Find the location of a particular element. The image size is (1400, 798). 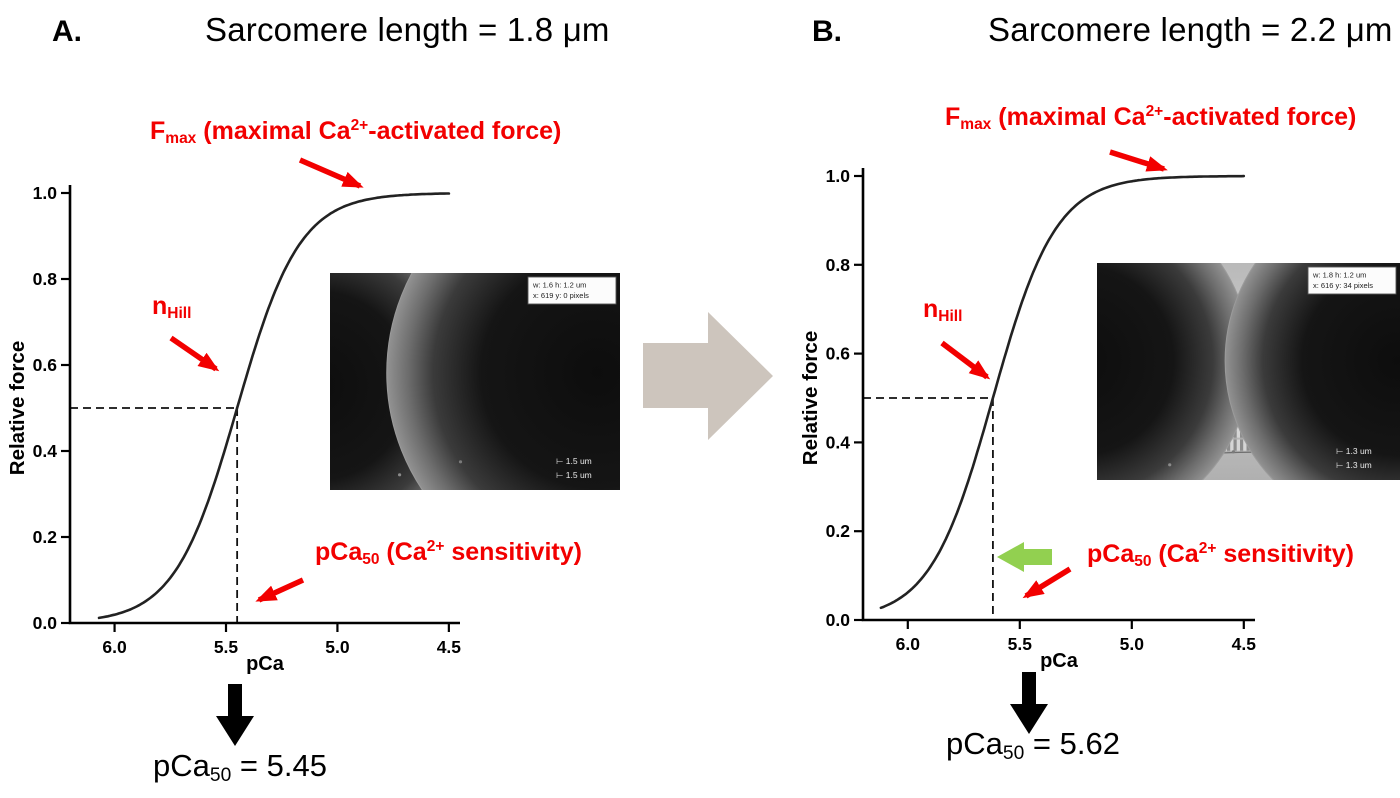

down-arrow-a is located at coordinates (235, 715).